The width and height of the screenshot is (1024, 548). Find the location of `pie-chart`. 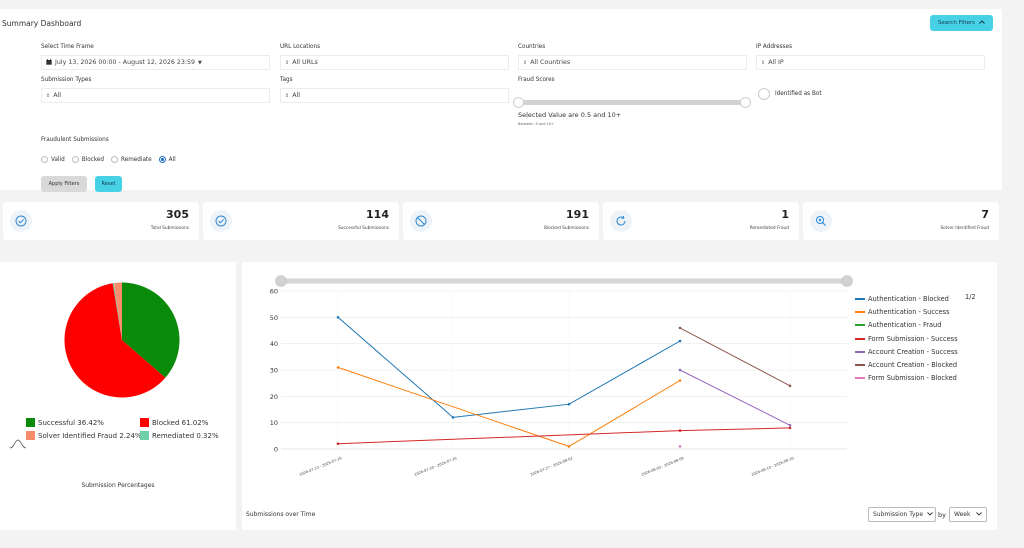

pie-chart is located at coordinates (122, 340).